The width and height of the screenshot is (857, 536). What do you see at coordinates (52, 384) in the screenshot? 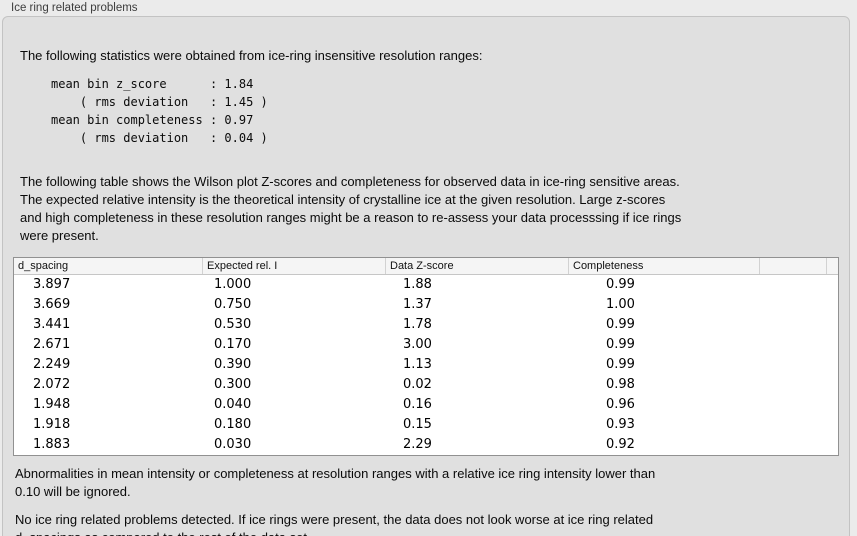
I see `table-cell: 2.072` at bounding box center [52, 384].